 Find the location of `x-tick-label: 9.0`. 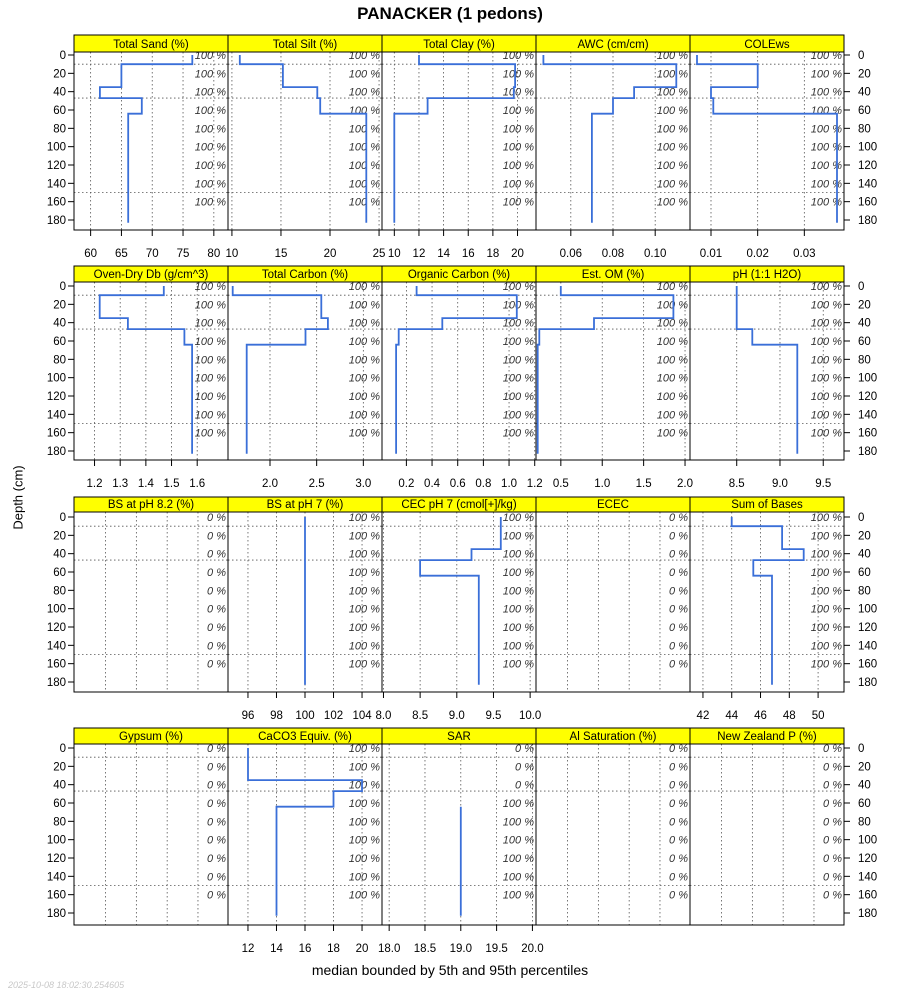

x-tick-label: 9.0 is located at coordinates (780, 484).